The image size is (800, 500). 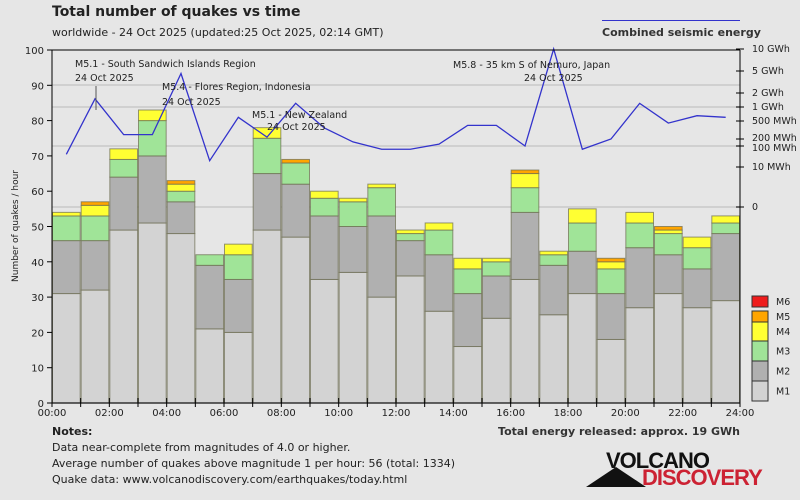 I want to click on legend-label-m6: M6, so click(x=783, y=302).